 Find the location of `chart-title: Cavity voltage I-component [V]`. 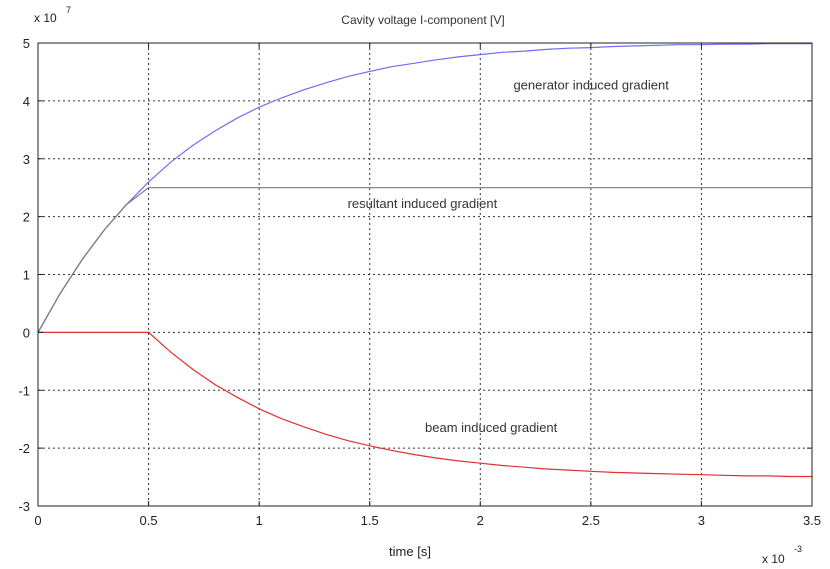

chart-title: Cavity voltage I-component [V] is located at coordinates (422, 20).